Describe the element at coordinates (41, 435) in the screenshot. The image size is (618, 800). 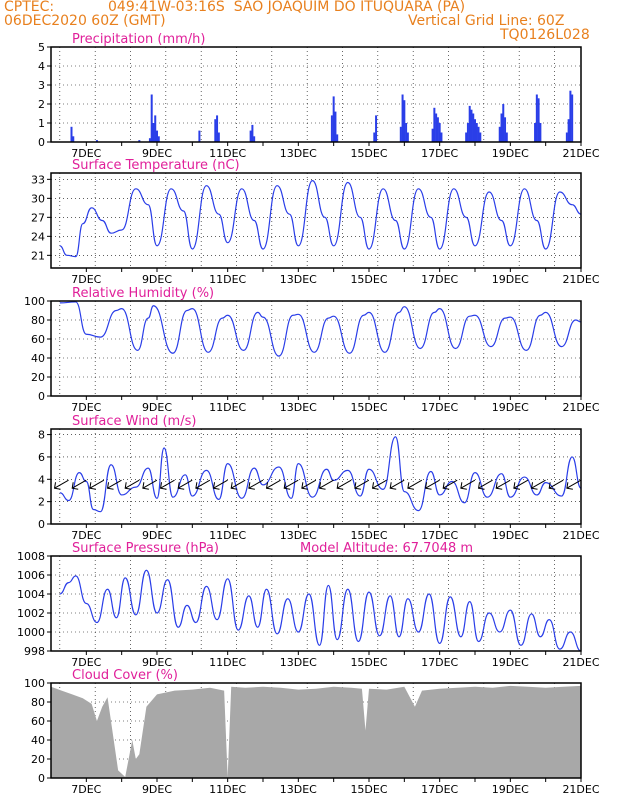
I see `panel-3-ytick-label: 8` at that location.